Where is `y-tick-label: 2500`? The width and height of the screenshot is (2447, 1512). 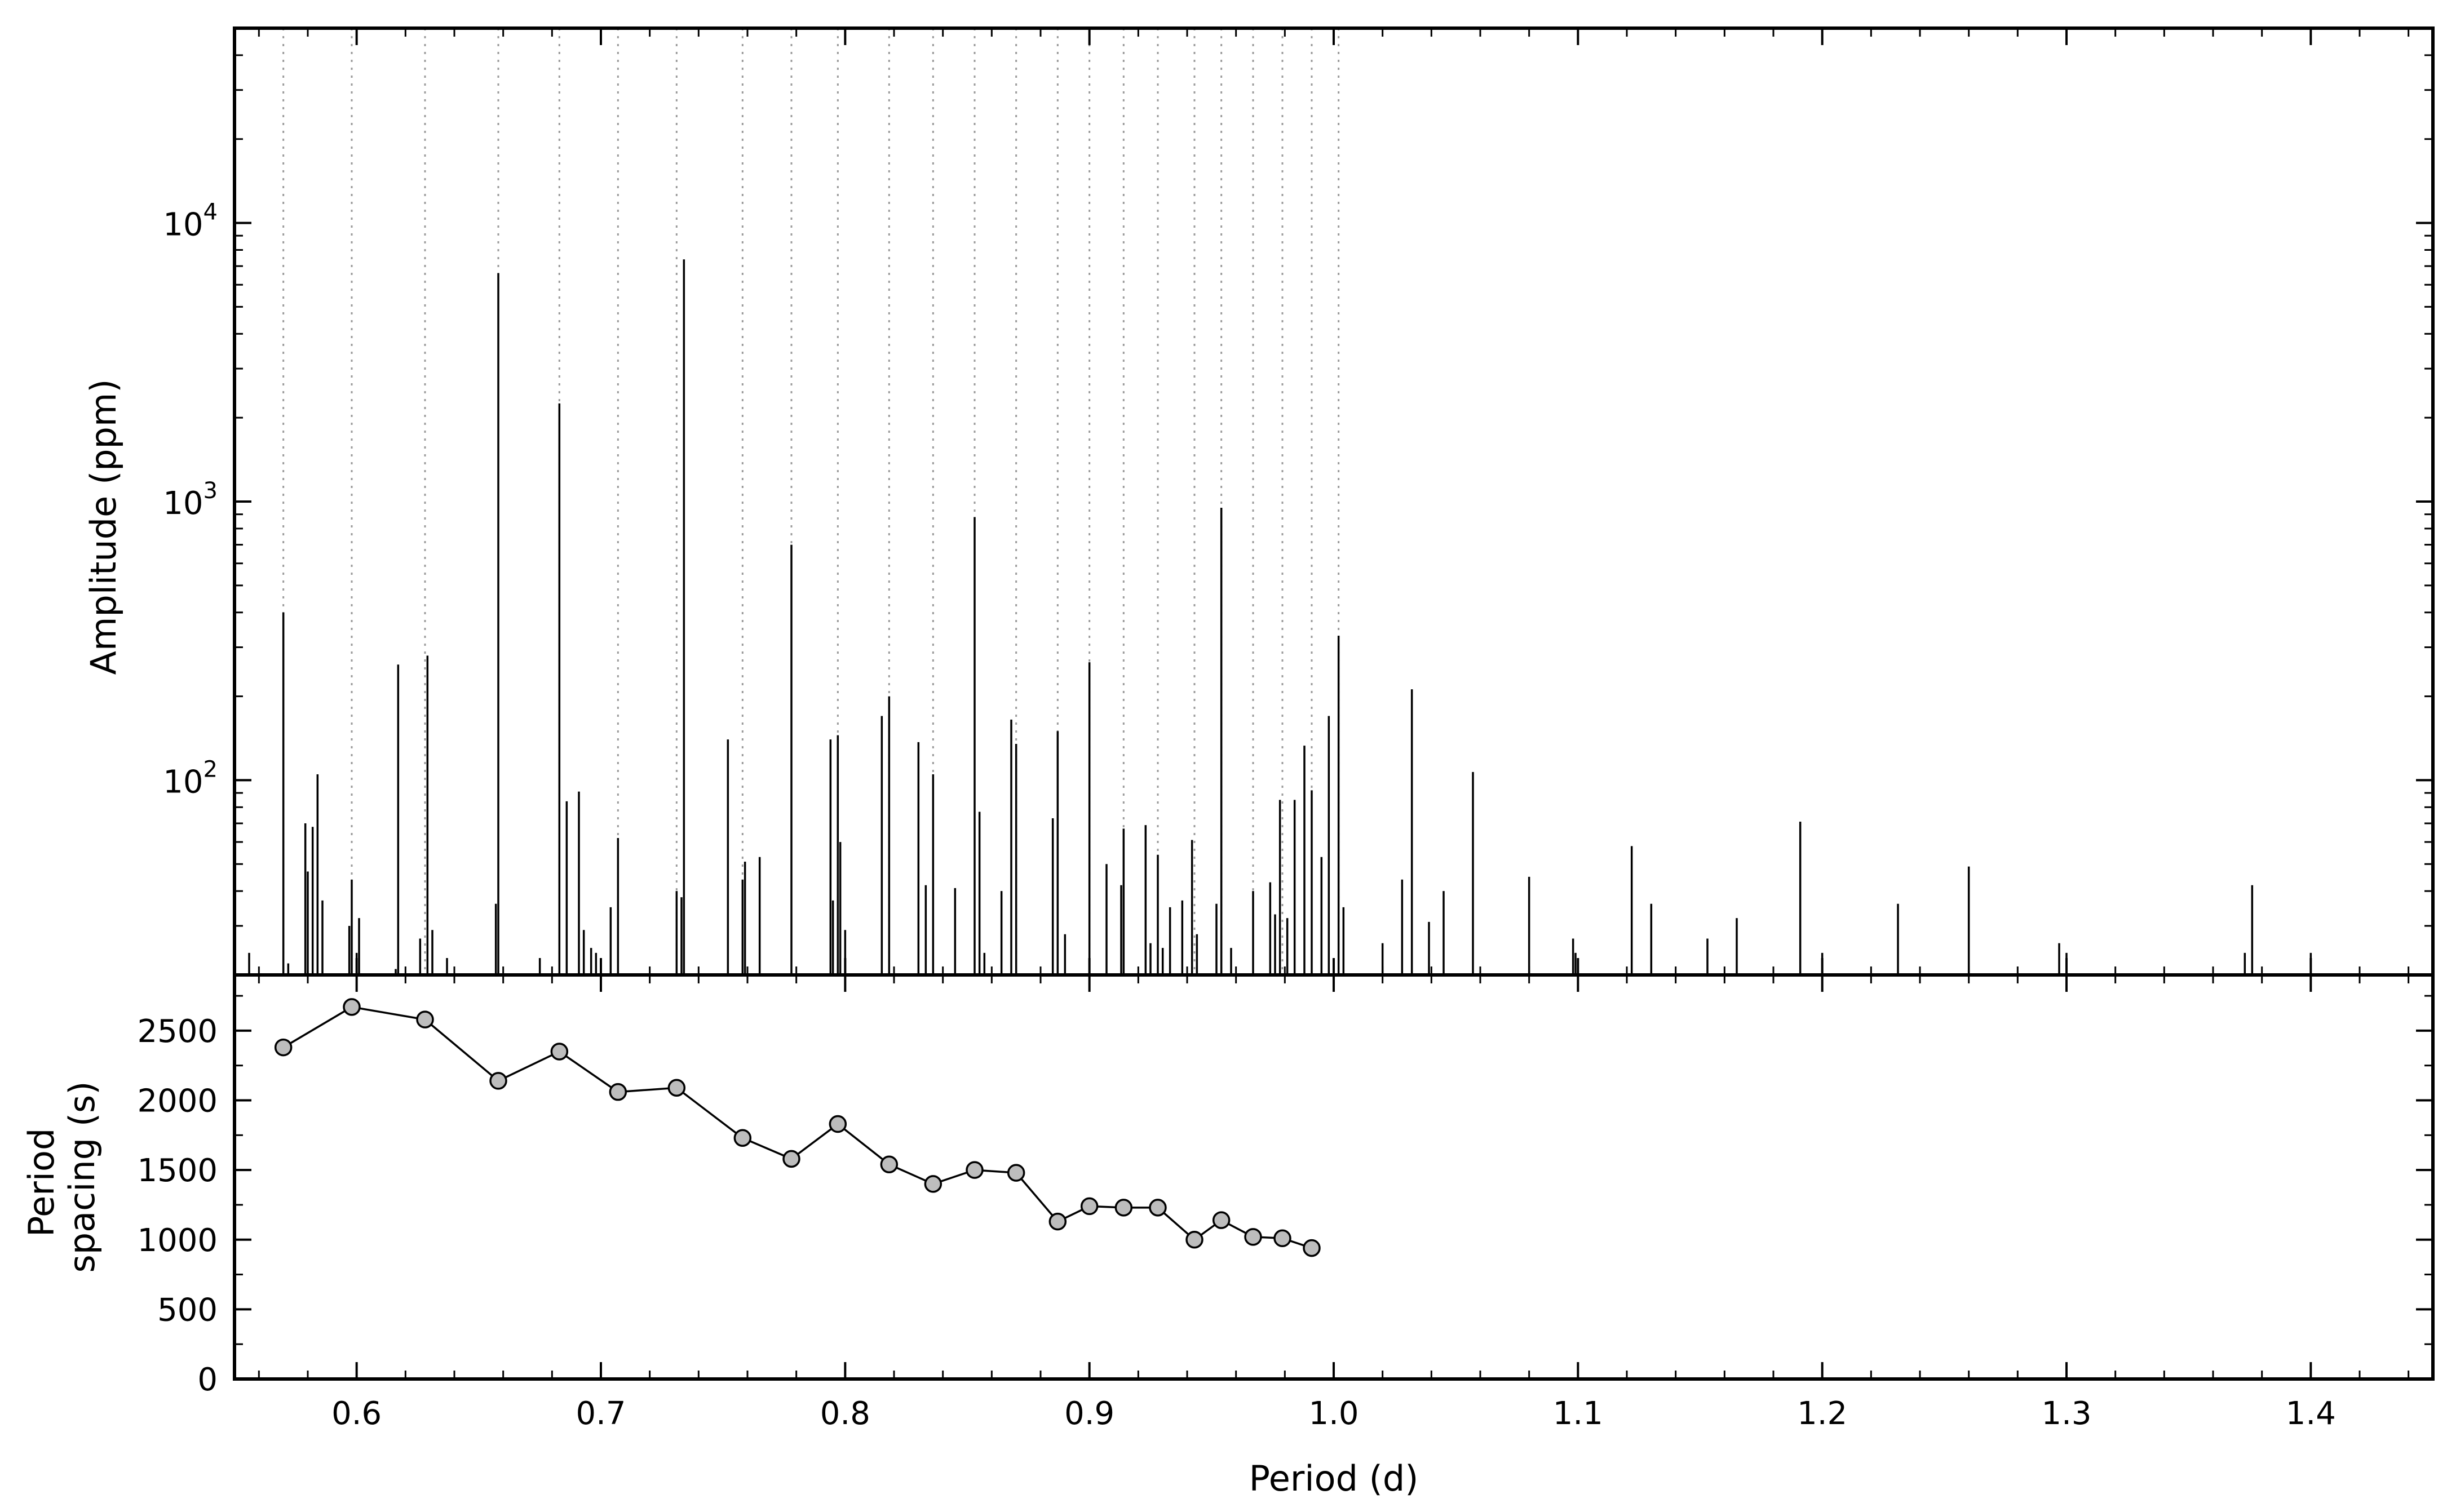 y-tick-label: 2500 is located at coordinates (178, 1031).